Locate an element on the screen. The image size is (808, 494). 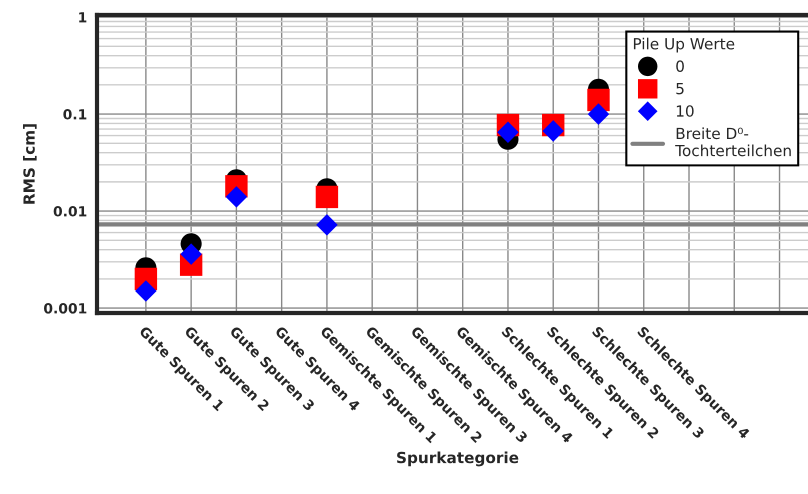
x-axis-title: Spurkategorie is located at coordinates (457, 458).